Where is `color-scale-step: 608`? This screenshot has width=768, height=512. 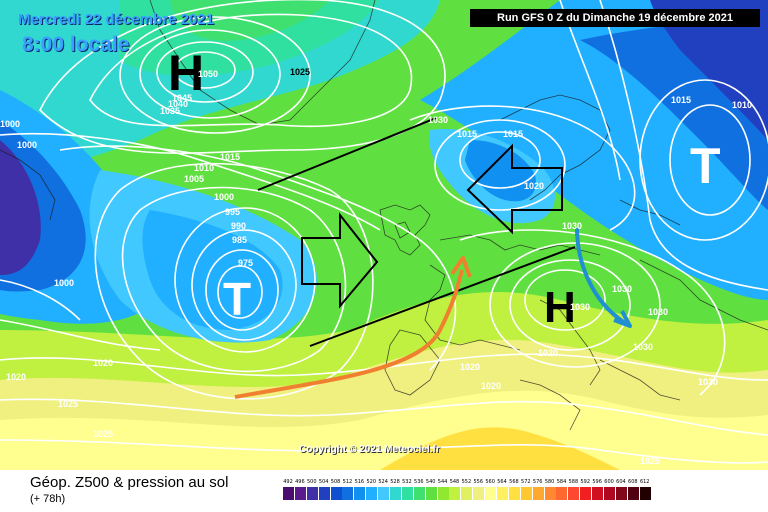
color-scale-step: 608 is located at coordinates (633, 491).